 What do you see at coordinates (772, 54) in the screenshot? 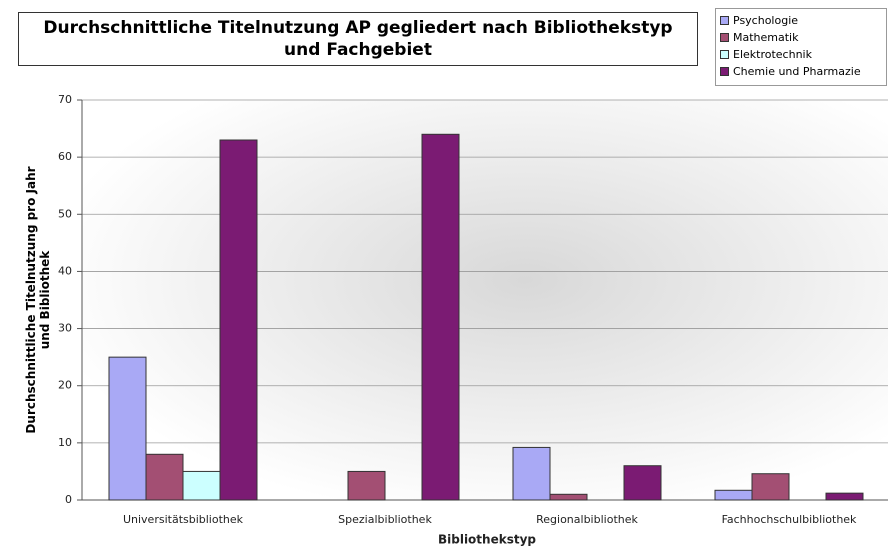
I see `legend-label: Elektrotechnik` at bounding box center [772, 54].